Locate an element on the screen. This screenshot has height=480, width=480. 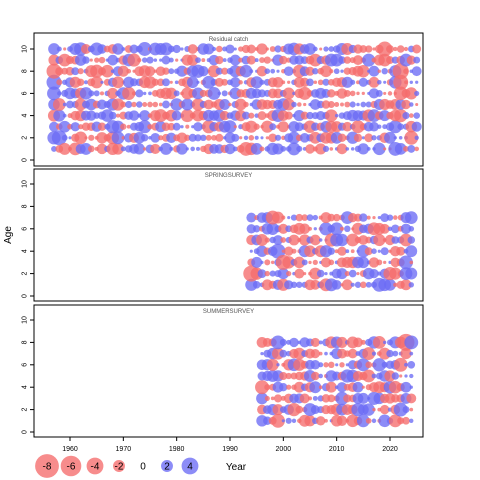
y-tick-label: 4 is located at coordinates (25, 116).